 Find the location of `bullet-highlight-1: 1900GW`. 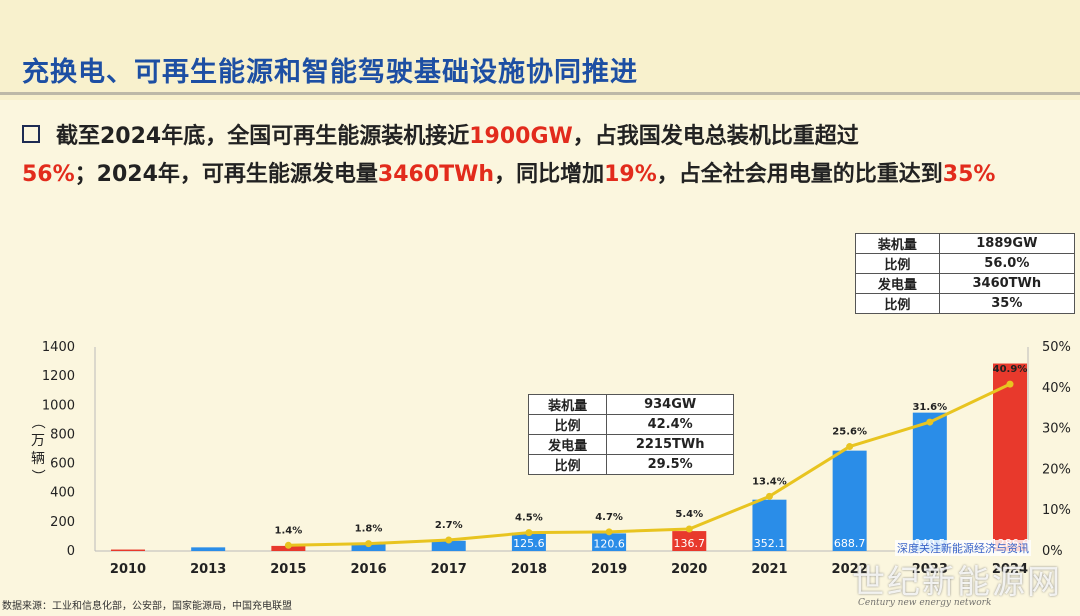

bullet-highlight-1: 1900GW is located at coordinates (521, 136).